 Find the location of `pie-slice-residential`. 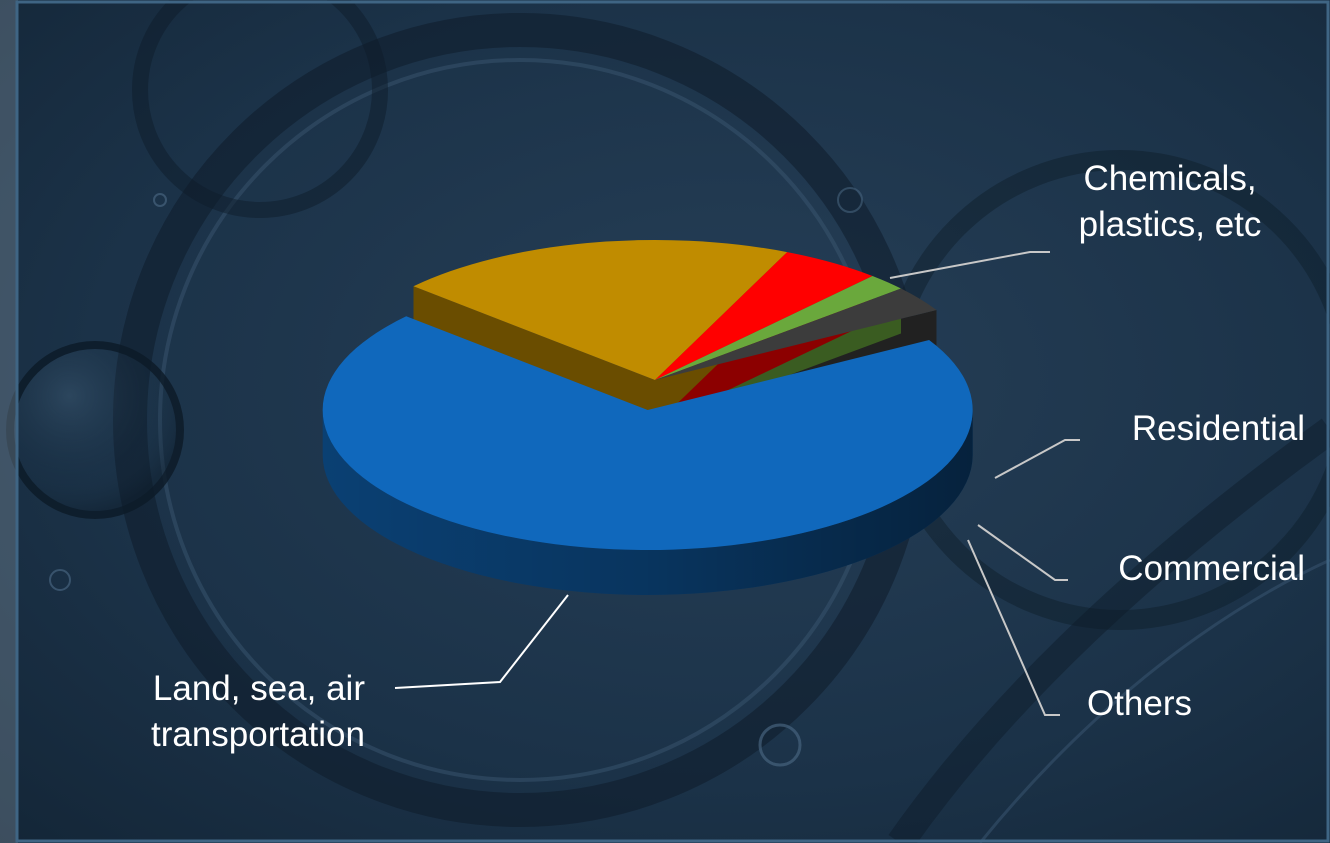

pie-slice-residential is located at coordinates (764, 316).